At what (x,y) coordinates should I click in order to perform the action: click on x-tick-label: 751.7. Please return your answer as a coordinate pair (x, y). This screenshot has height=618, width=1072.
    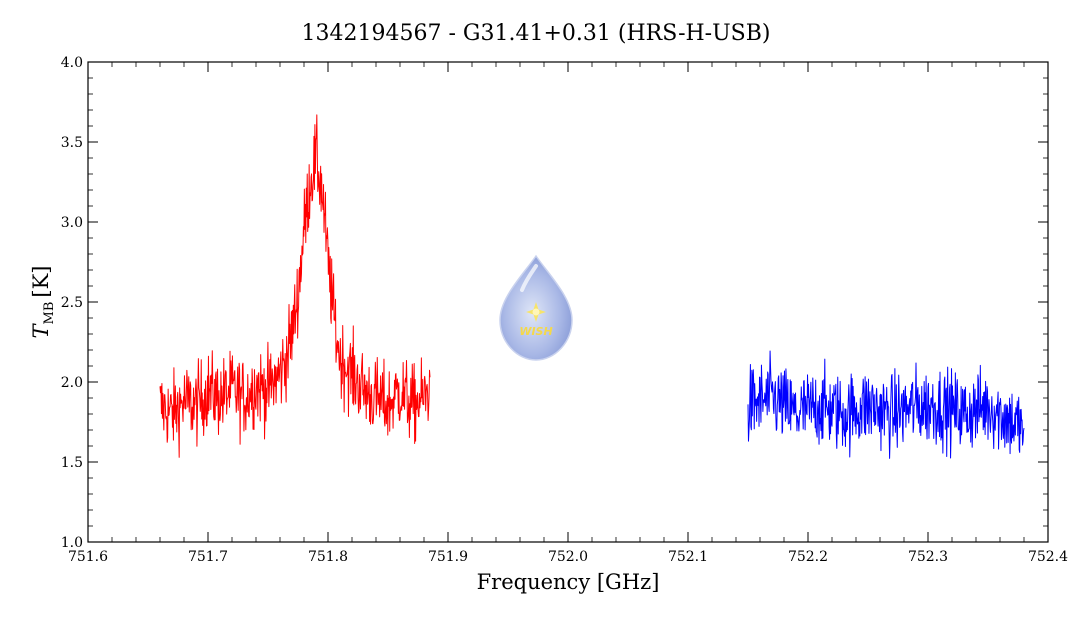
    Looking at the image, I should click on (208, 557).